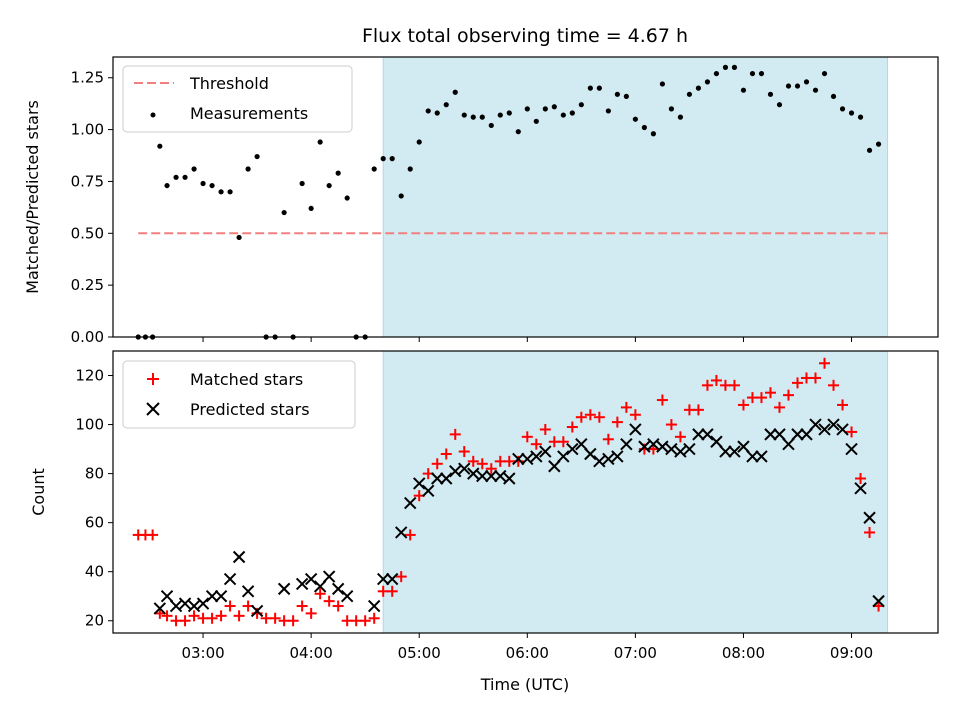  What do you see at coordinates (32, 197) in the screenshot?
I see `top-y-axis-label: Matched/Predicted stars` at bounding box center [32, 197].